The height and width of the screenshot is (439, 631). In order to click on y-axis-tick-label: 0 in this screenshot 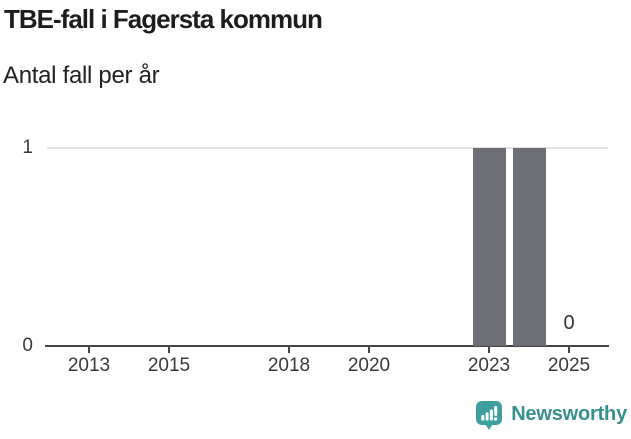, I will do `click(27, 345)`.